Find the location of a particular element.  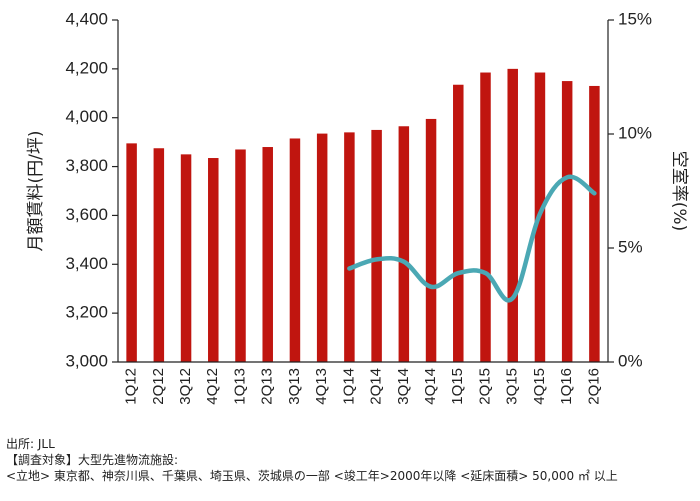

bar-1Q15 is located at coordinates (458, 223).